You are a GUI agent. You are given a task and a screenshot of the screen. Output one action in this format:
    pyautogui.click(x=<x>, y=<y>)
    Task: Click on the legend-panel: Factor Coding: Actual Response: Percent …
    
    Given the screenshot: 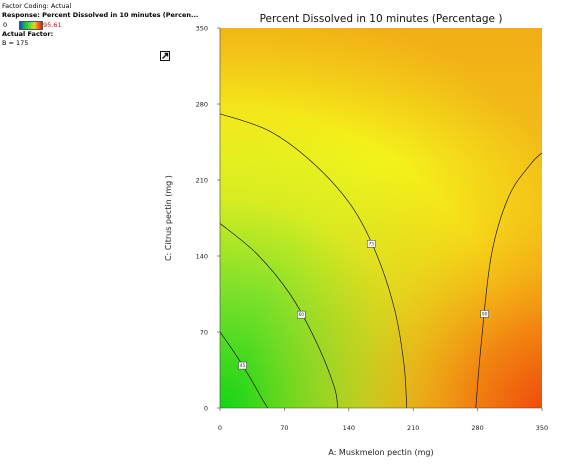 What is the action you would take?
    pyautogui.click(x=100, y=25)
    